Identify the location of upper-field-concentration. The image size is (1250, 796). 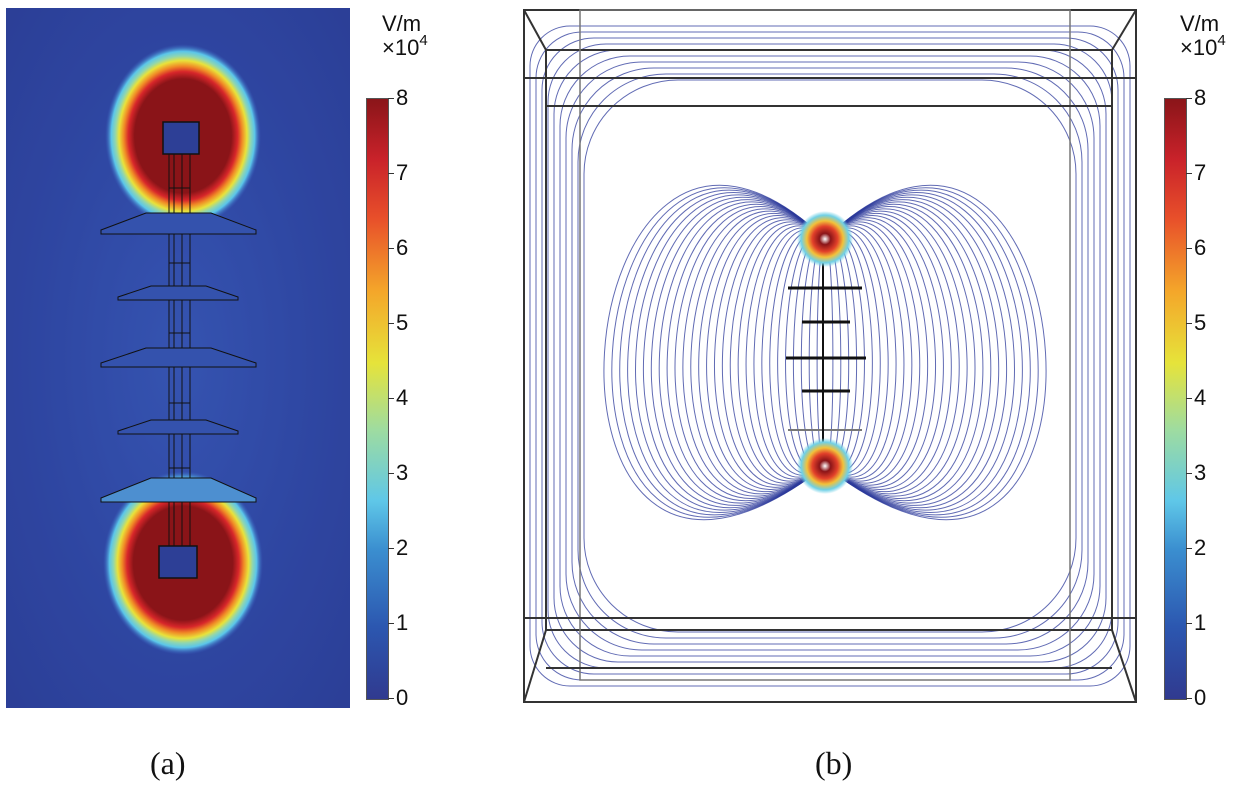
(825, 239).